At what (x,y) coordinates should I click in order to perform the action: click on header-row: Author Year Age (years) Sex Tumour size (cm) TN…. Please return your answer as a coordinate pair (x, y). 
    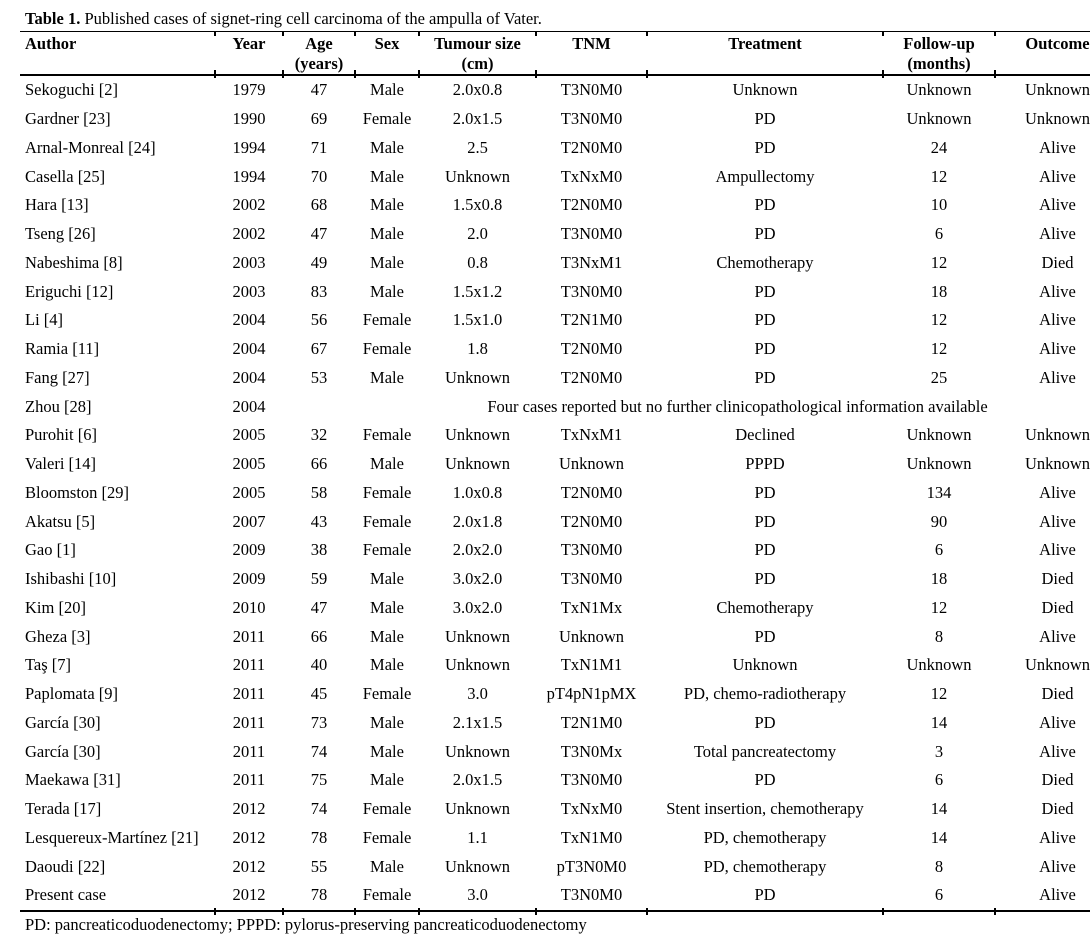
    Looking at the image, I should click on (555, 54).